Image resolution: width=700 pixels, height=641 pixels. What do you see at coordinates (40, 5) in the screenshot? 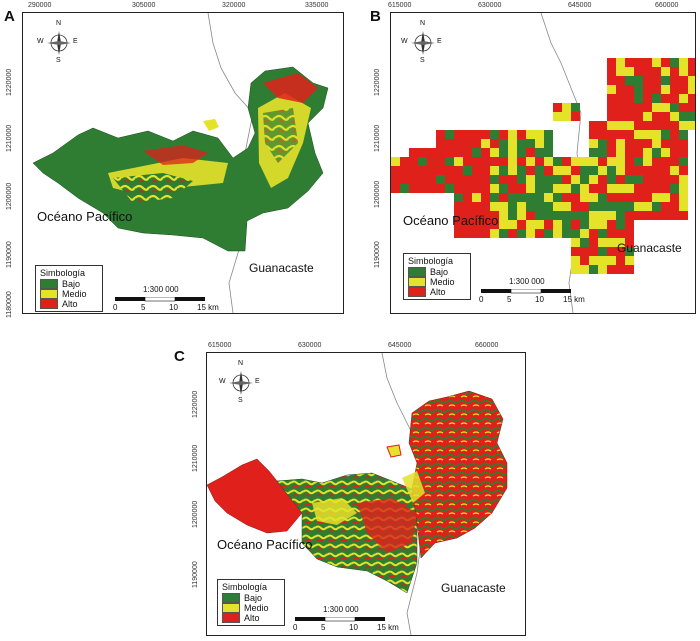
I see `x-tick: 290000` at bounding box center [40, 5].